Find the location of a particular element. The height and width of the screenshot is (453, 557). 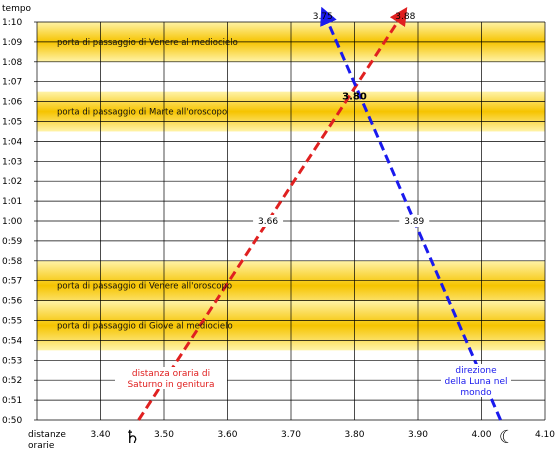

mid-label-0: 3.66 is located at coordinates (268, 222).